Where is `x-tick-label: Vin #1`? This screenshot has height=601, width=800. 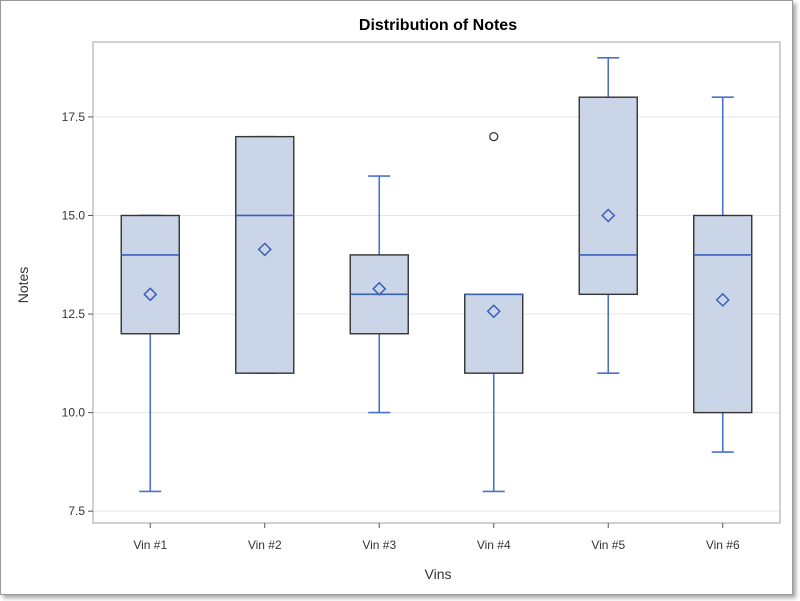 x-tick-label: Vin #1 is located at coordinates (150, 545).